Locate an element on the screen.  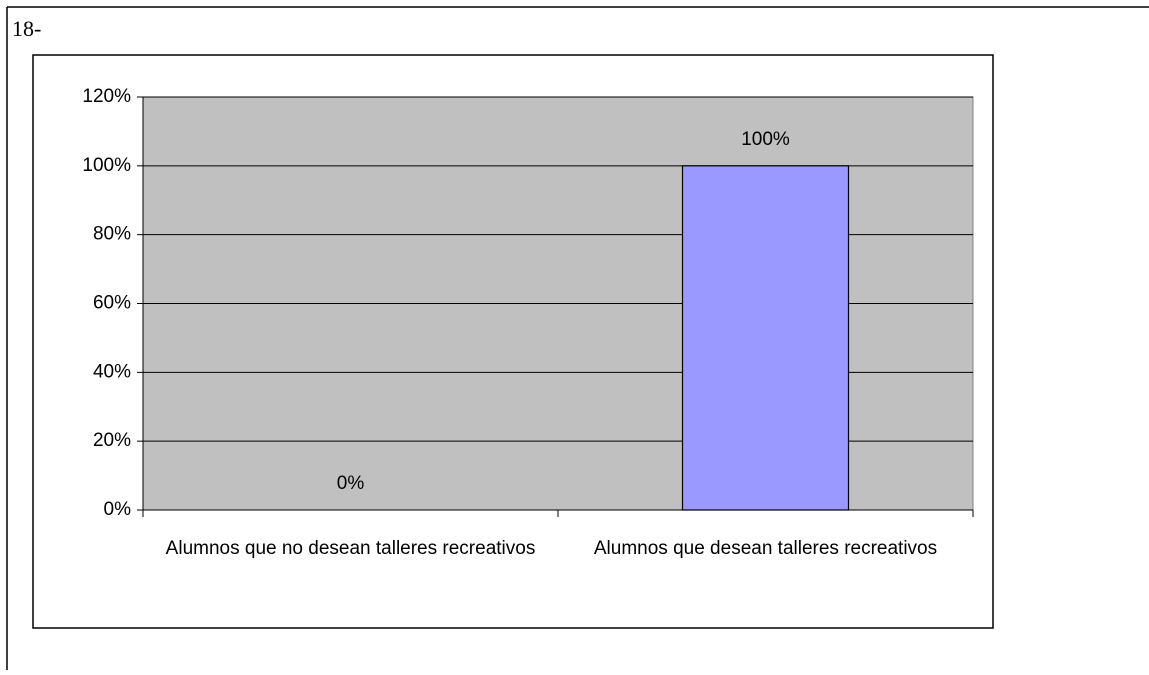
figure-label: 18- is located at coordinates (26, 28).